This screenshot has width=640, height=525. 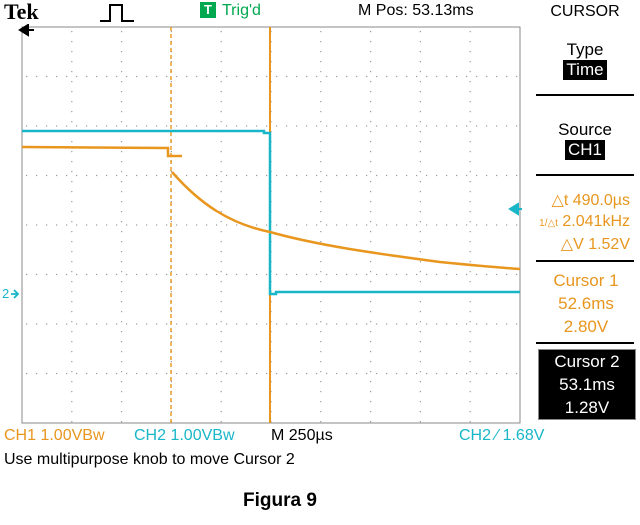 What do you see at coordinates (280, 500) in the screenshot?
I see `figure-caption: Figura 9` at bounding box center [280, 500].